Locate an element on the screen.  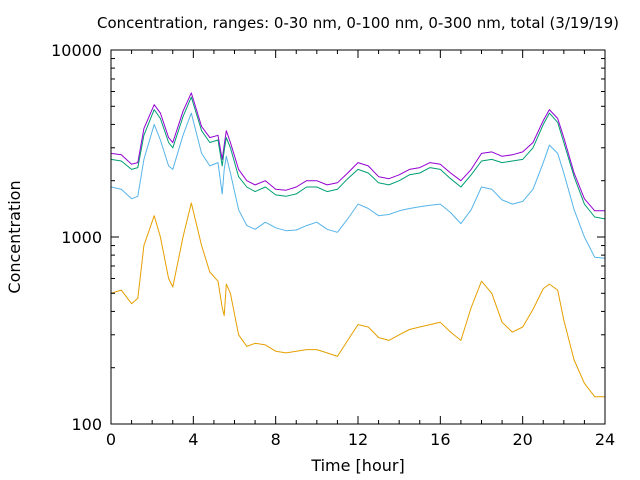
x-tick-label: 16 is located at coordinates (440, 439).